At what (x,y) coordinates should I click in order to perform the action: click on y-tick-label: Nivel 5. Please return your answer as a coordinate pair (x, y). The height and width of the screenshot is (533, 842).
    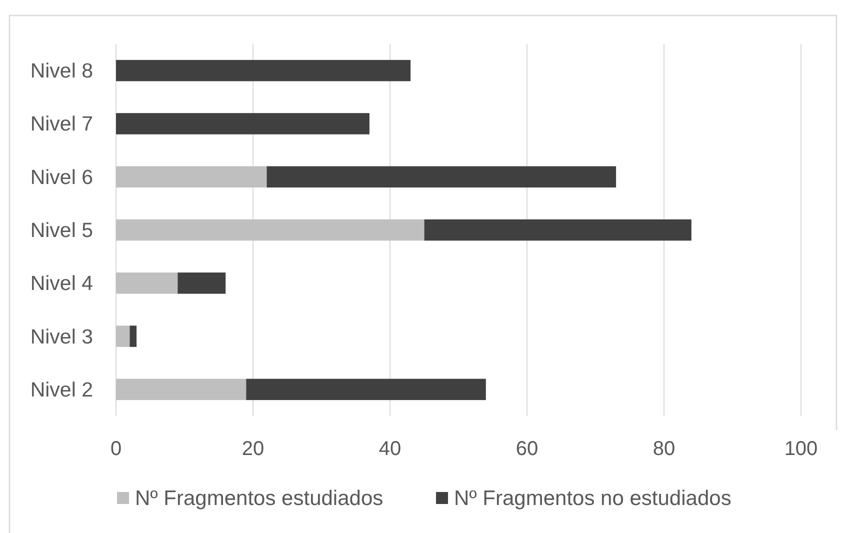
    Looking at the image, I should click on (61, 230).